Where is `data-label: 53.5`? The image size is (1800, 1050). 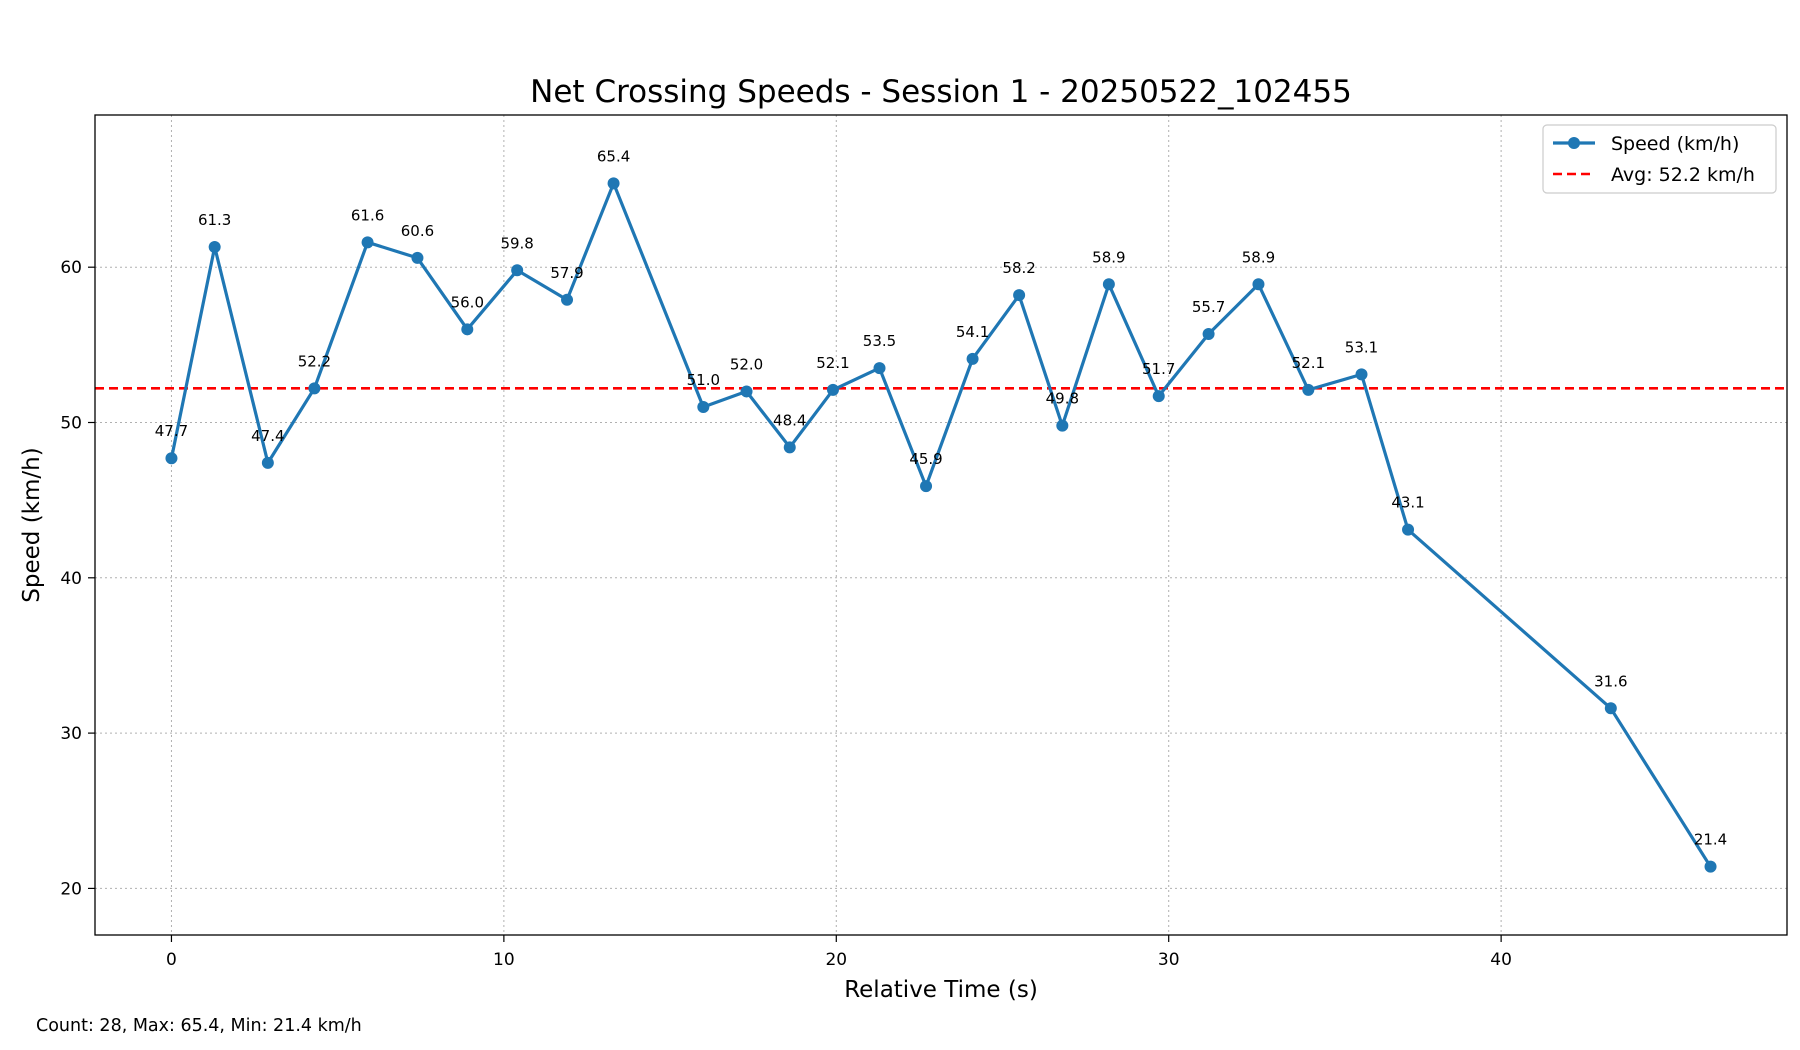 data-label: 53.5 is located at coordinates (879, 341).